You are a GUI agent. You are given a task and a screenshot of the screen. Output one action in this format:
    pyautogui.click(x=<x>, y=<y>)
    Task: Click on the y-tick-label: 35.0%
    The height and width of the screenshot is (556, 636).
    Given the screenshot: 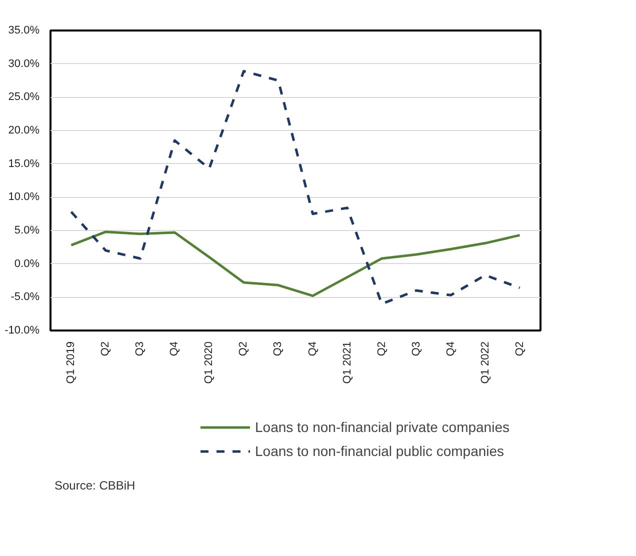 What is the action you would take?
    pyautogui.click(x=24, y=30)
    